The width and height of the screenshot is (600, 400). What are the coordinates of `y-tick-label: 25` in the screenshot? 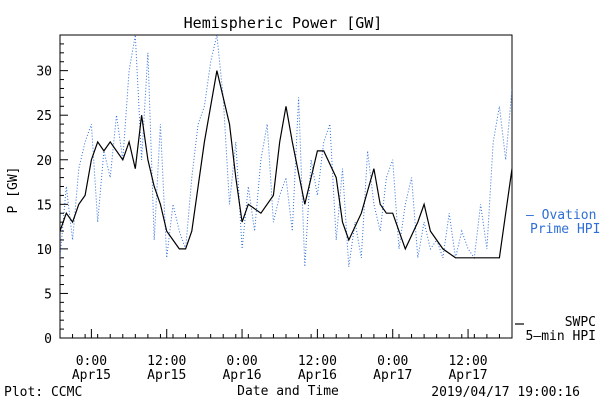 It's located at (44, 116).